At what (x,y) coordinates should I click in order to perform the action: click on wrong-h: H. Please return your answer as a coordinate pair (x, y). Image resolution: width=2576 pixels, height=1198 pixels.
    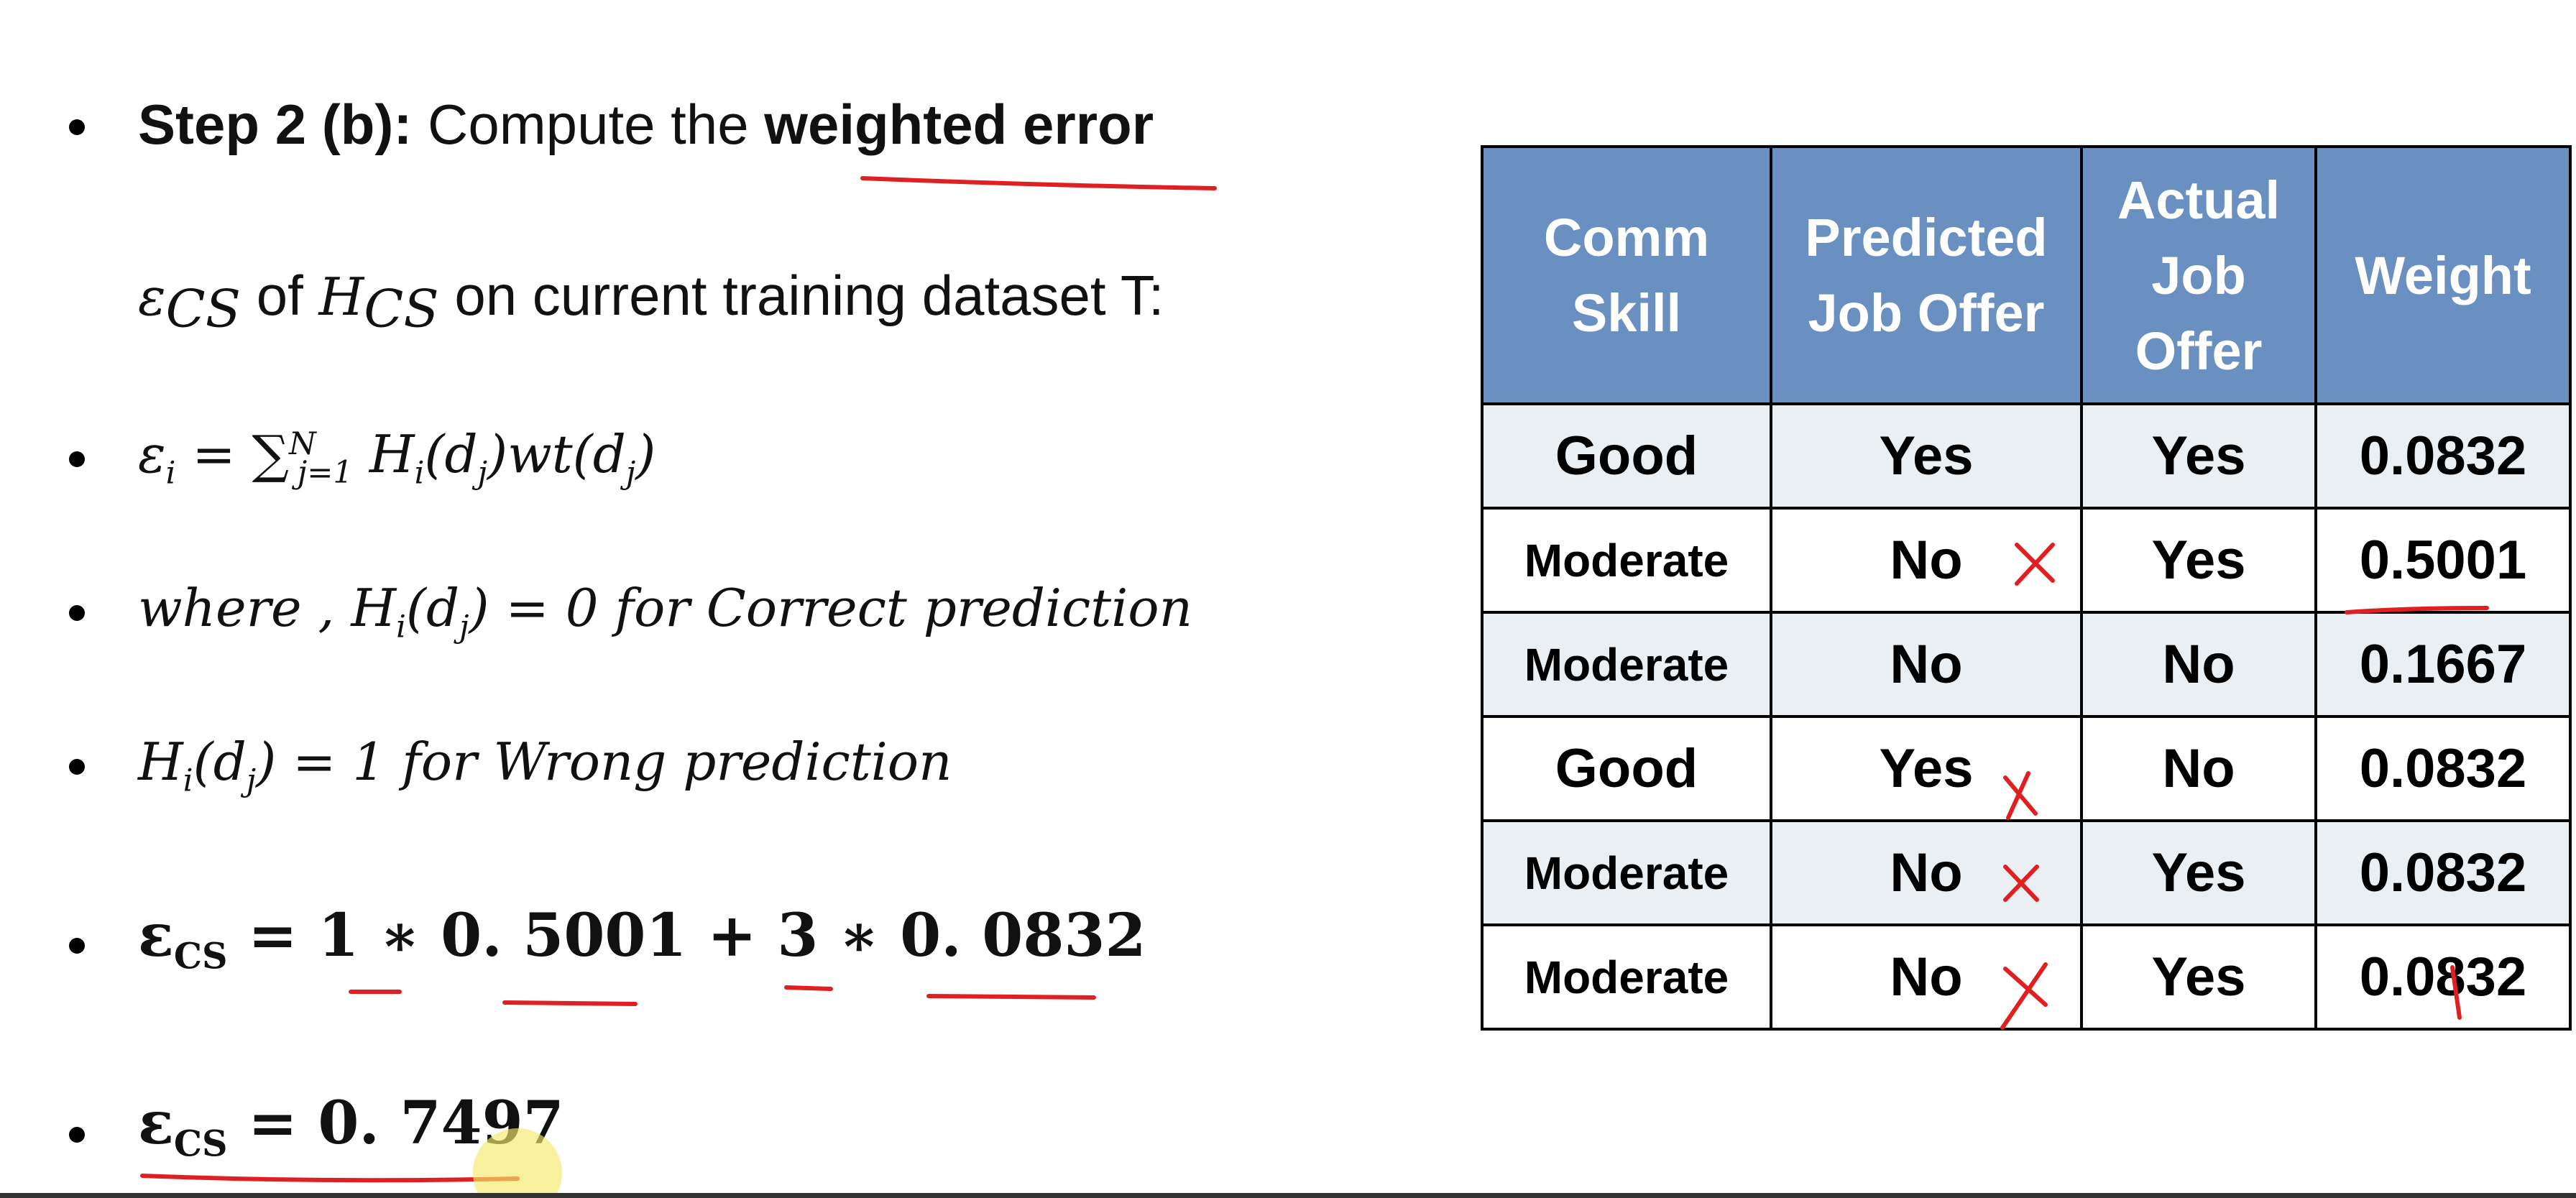
    Looking at the image, I should click on (160, 762).